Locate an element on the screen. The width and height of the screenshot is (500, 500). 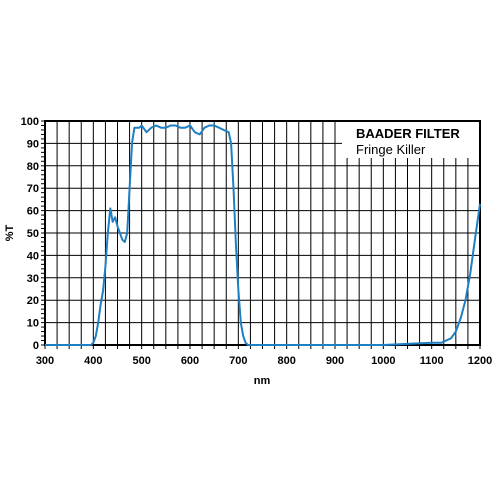
x-tick-label: 900 is located at coordinates (335, 361).